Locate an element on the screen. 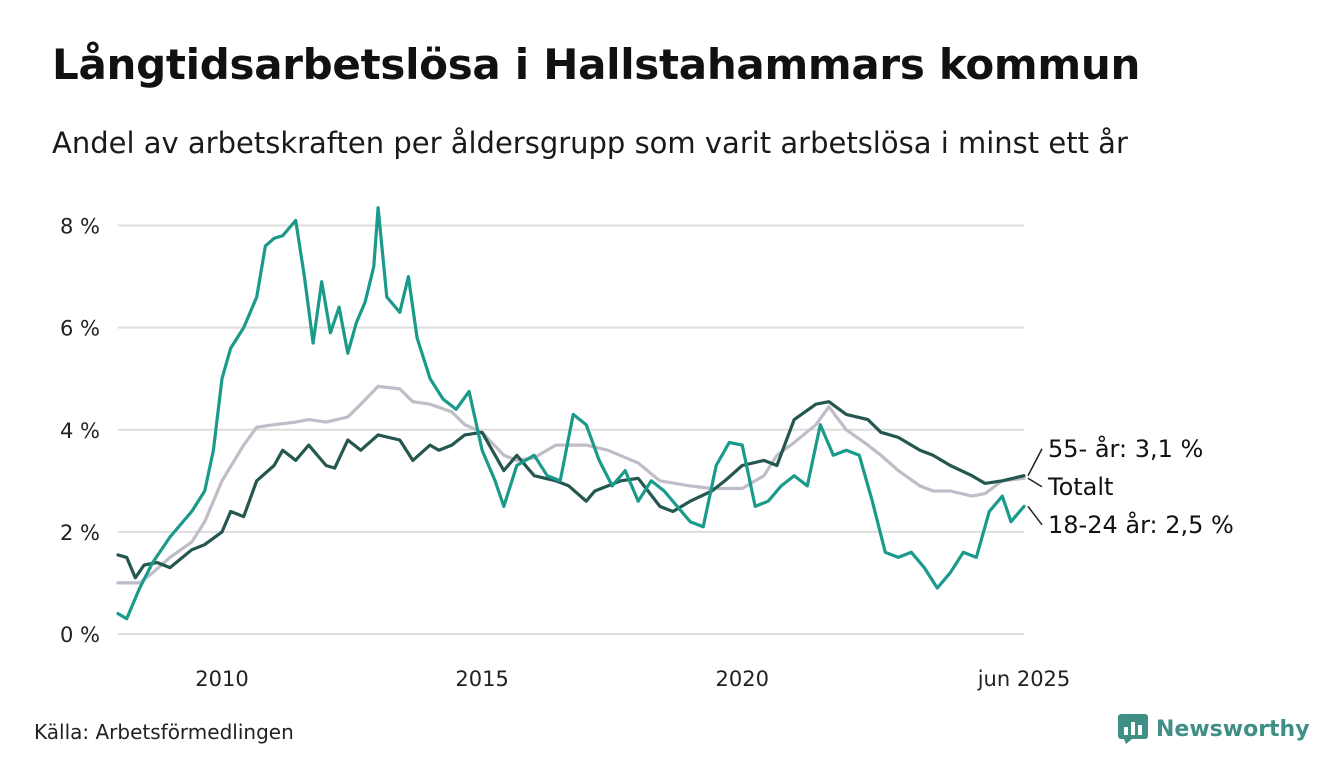  y-tick-label: 6 % is located at coordinates (80, 329).